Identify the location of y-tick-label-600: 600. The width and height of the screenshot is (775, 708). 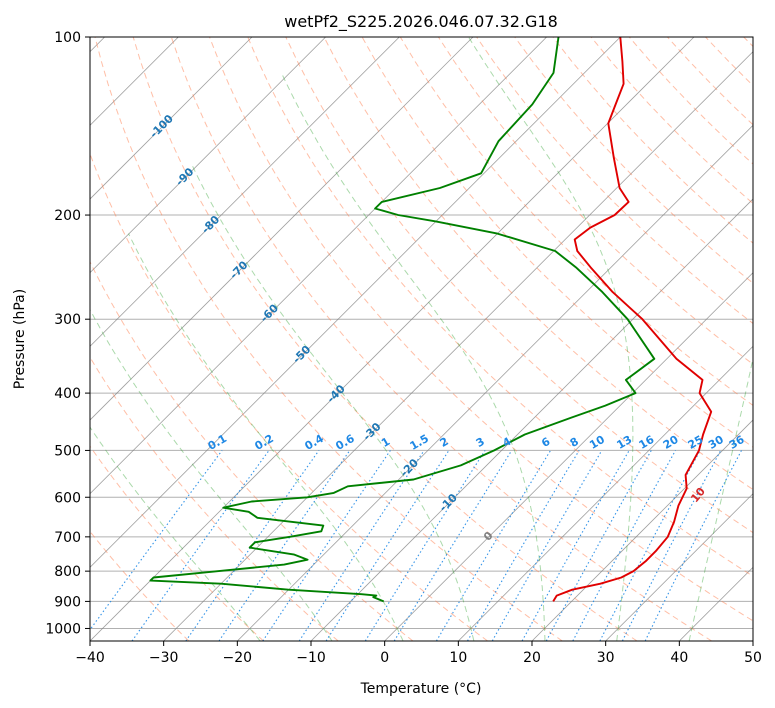
(67, 498).